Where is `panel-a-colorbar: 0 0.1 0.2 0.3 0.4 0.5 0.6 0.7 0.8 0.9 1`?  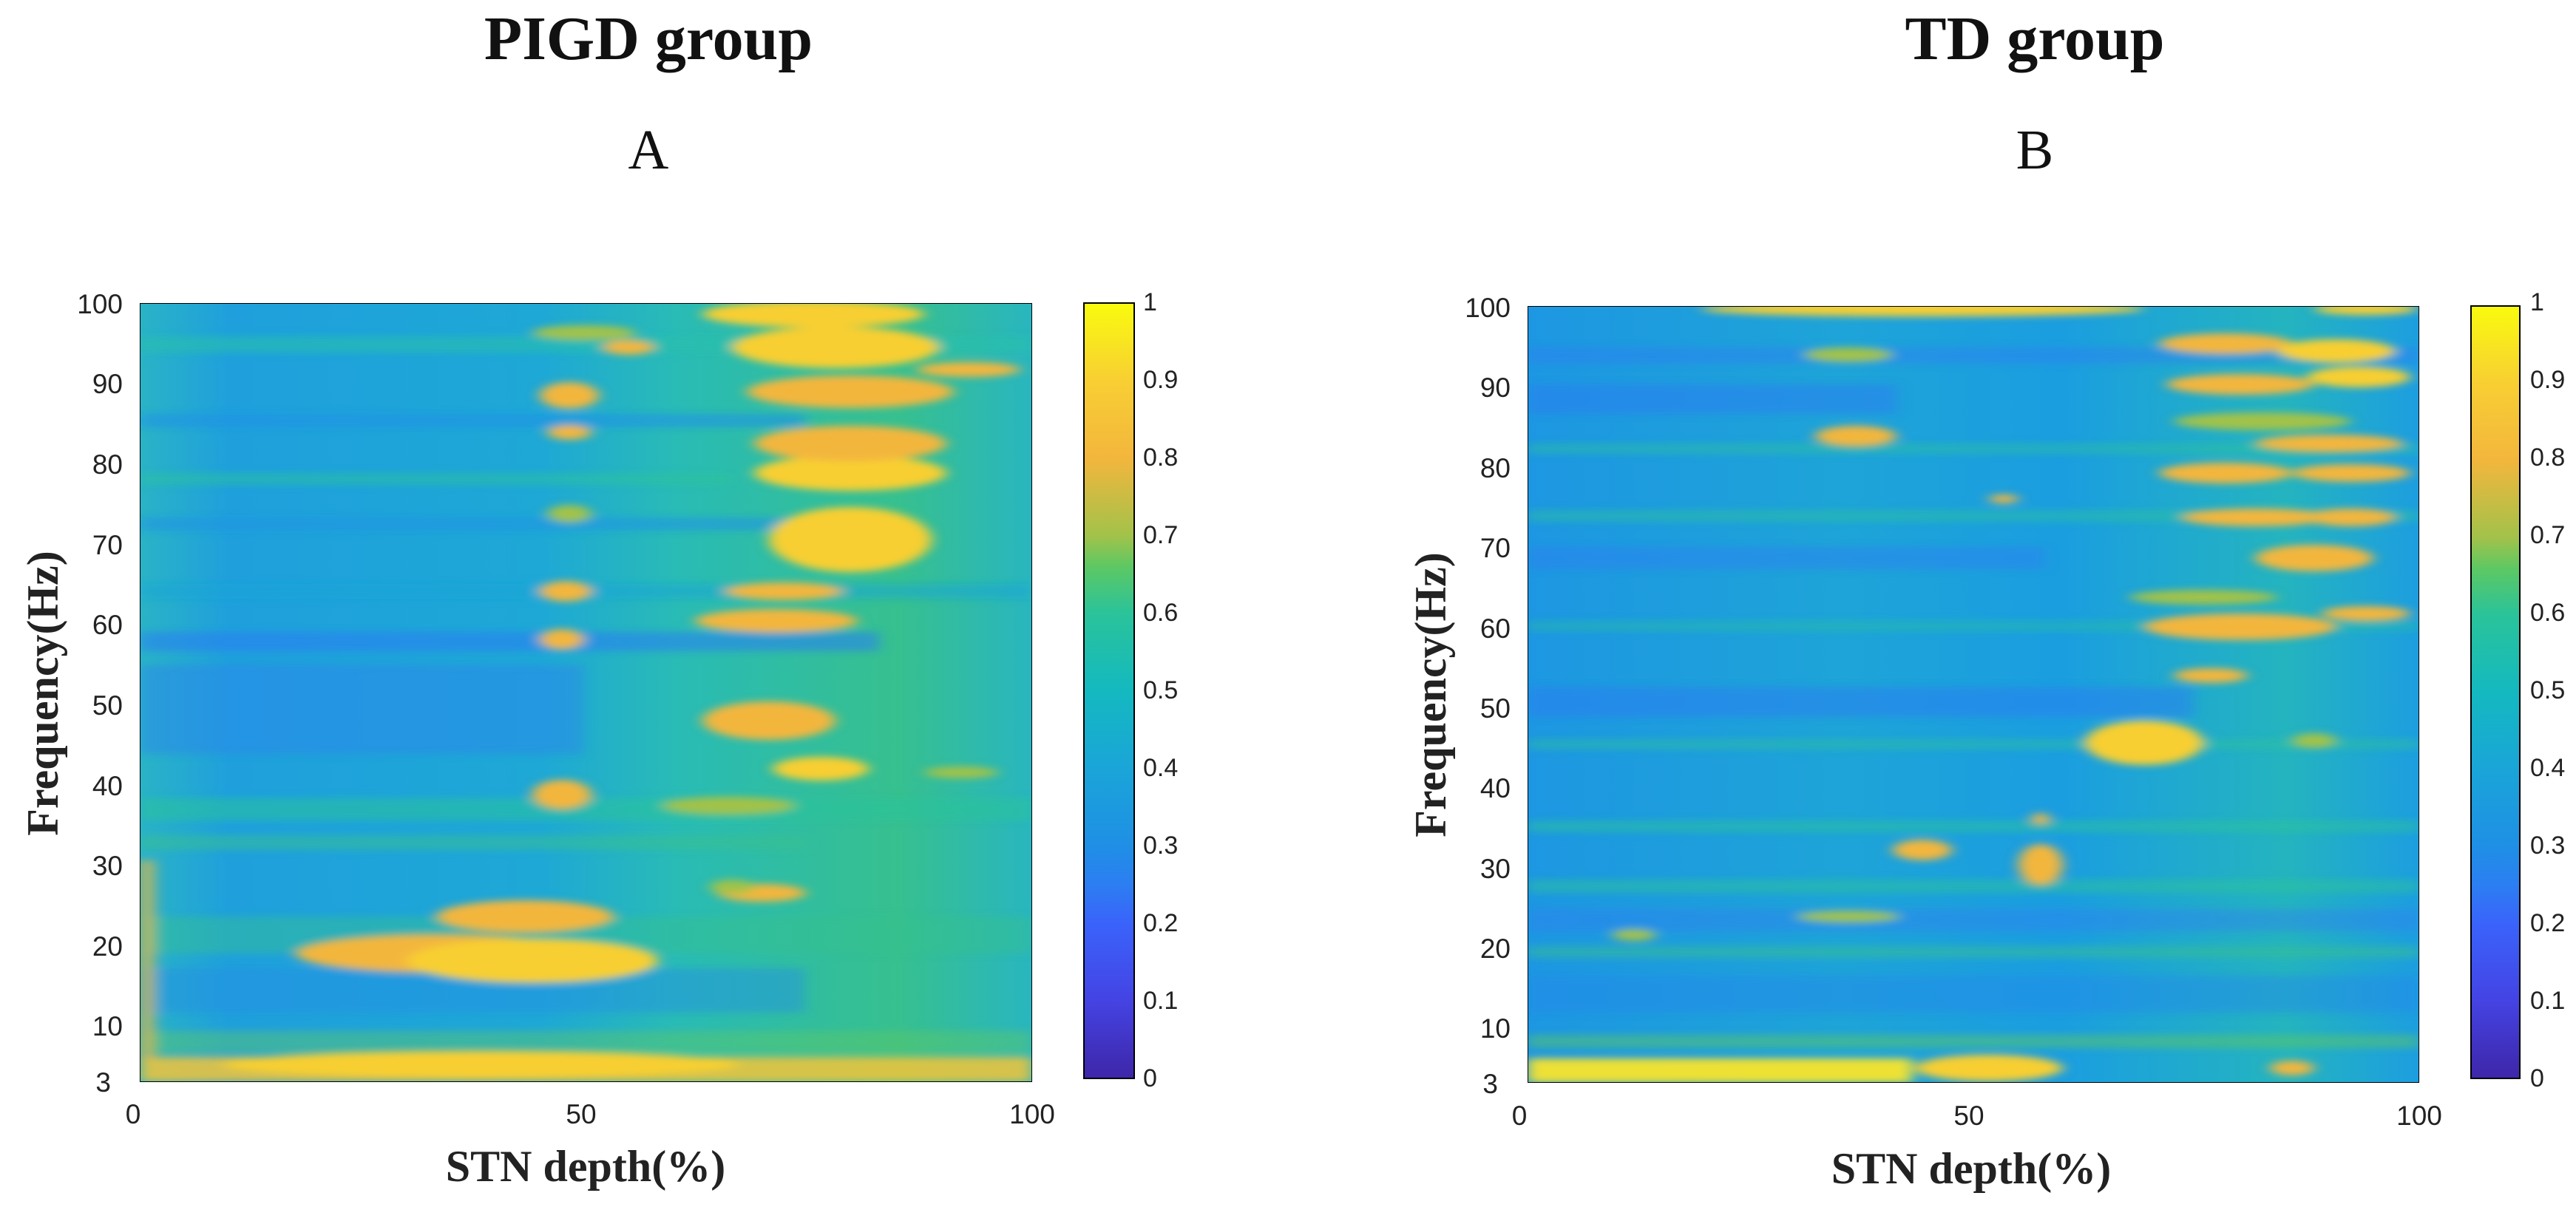 panel-a-colorbar: 0 0.1 0.2 0.3 0.4 0.5 0.6 0.7 0.8 0.9 1 is located at coordinates (1130, 690).